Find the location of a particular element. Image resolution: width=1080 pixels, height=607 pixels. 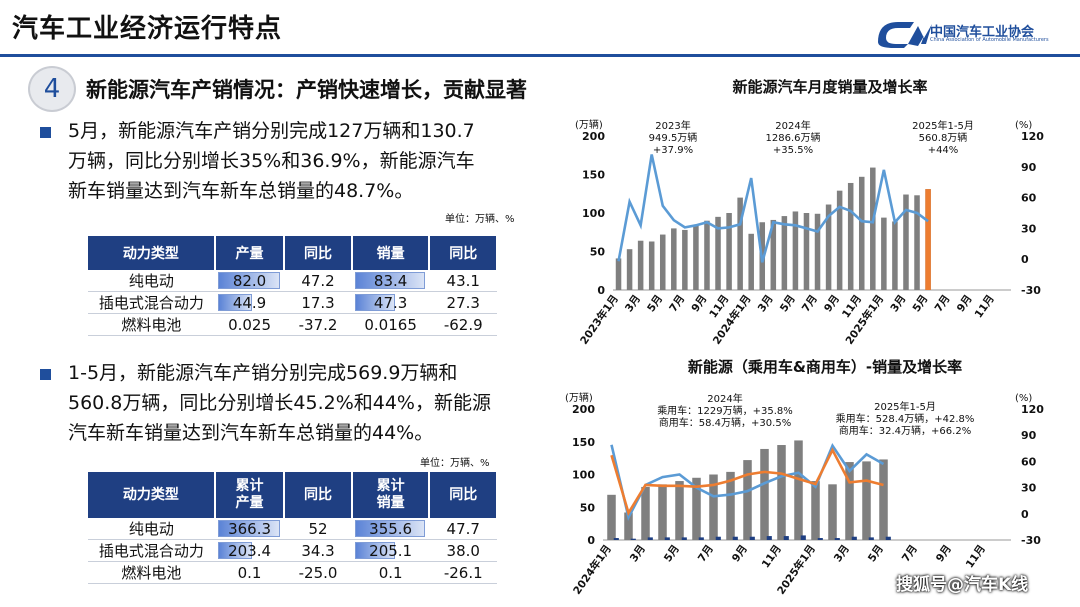

cell-value: 43.1 is located at coordinates (463, 280).